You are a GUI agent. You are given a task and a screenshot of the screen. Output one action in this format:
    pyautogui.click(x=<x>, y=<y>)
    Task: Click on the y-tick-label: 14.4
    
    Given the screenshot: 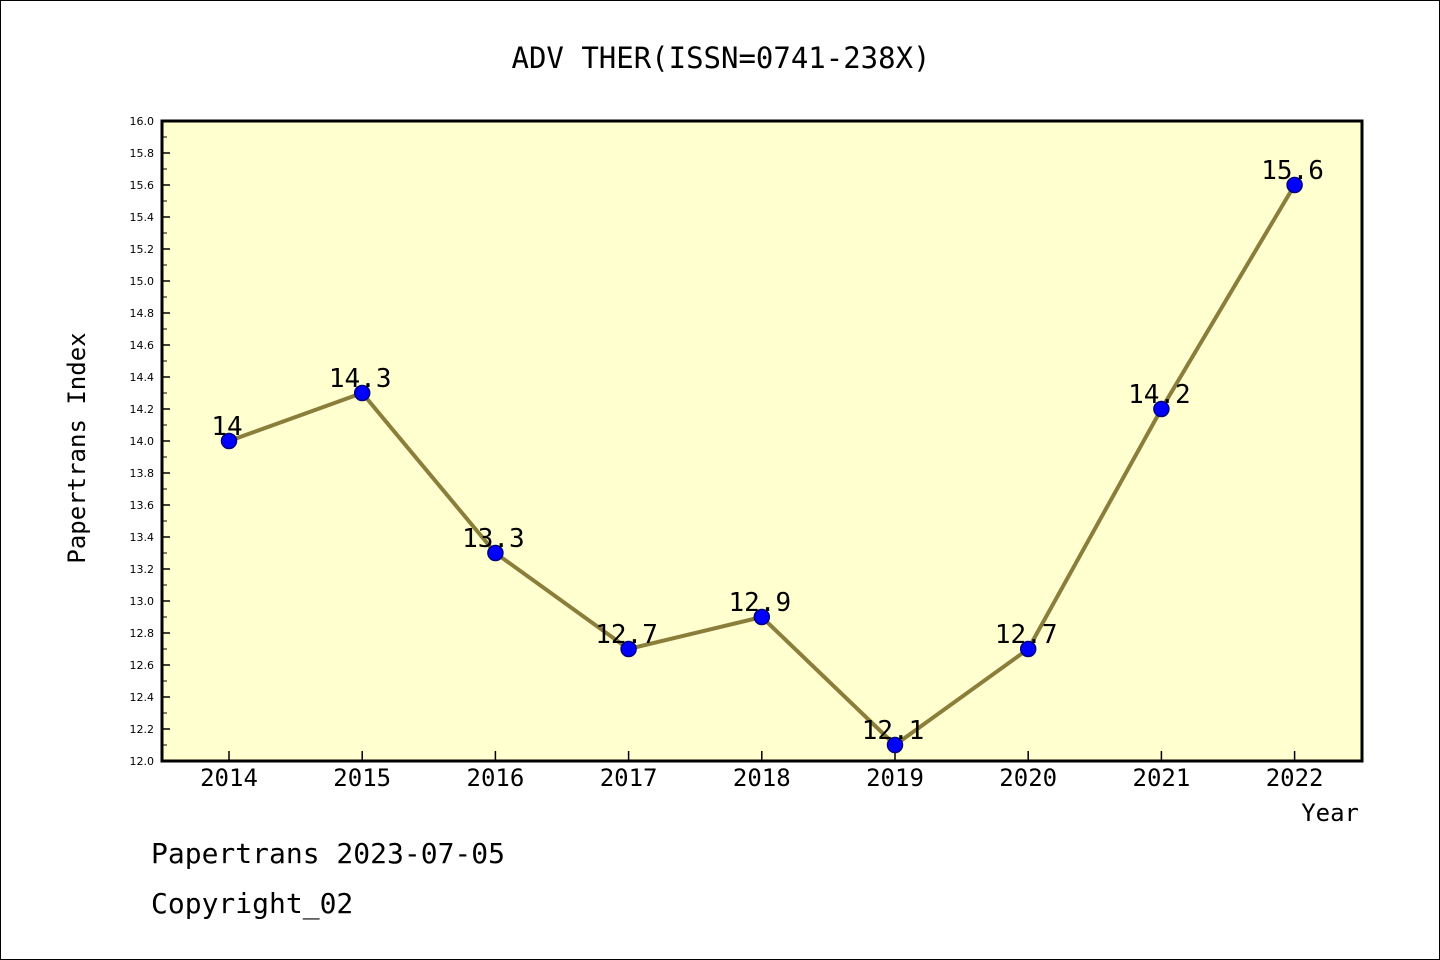 What is the action you would take?
    pyautogui.click(x=142, y=377)
    